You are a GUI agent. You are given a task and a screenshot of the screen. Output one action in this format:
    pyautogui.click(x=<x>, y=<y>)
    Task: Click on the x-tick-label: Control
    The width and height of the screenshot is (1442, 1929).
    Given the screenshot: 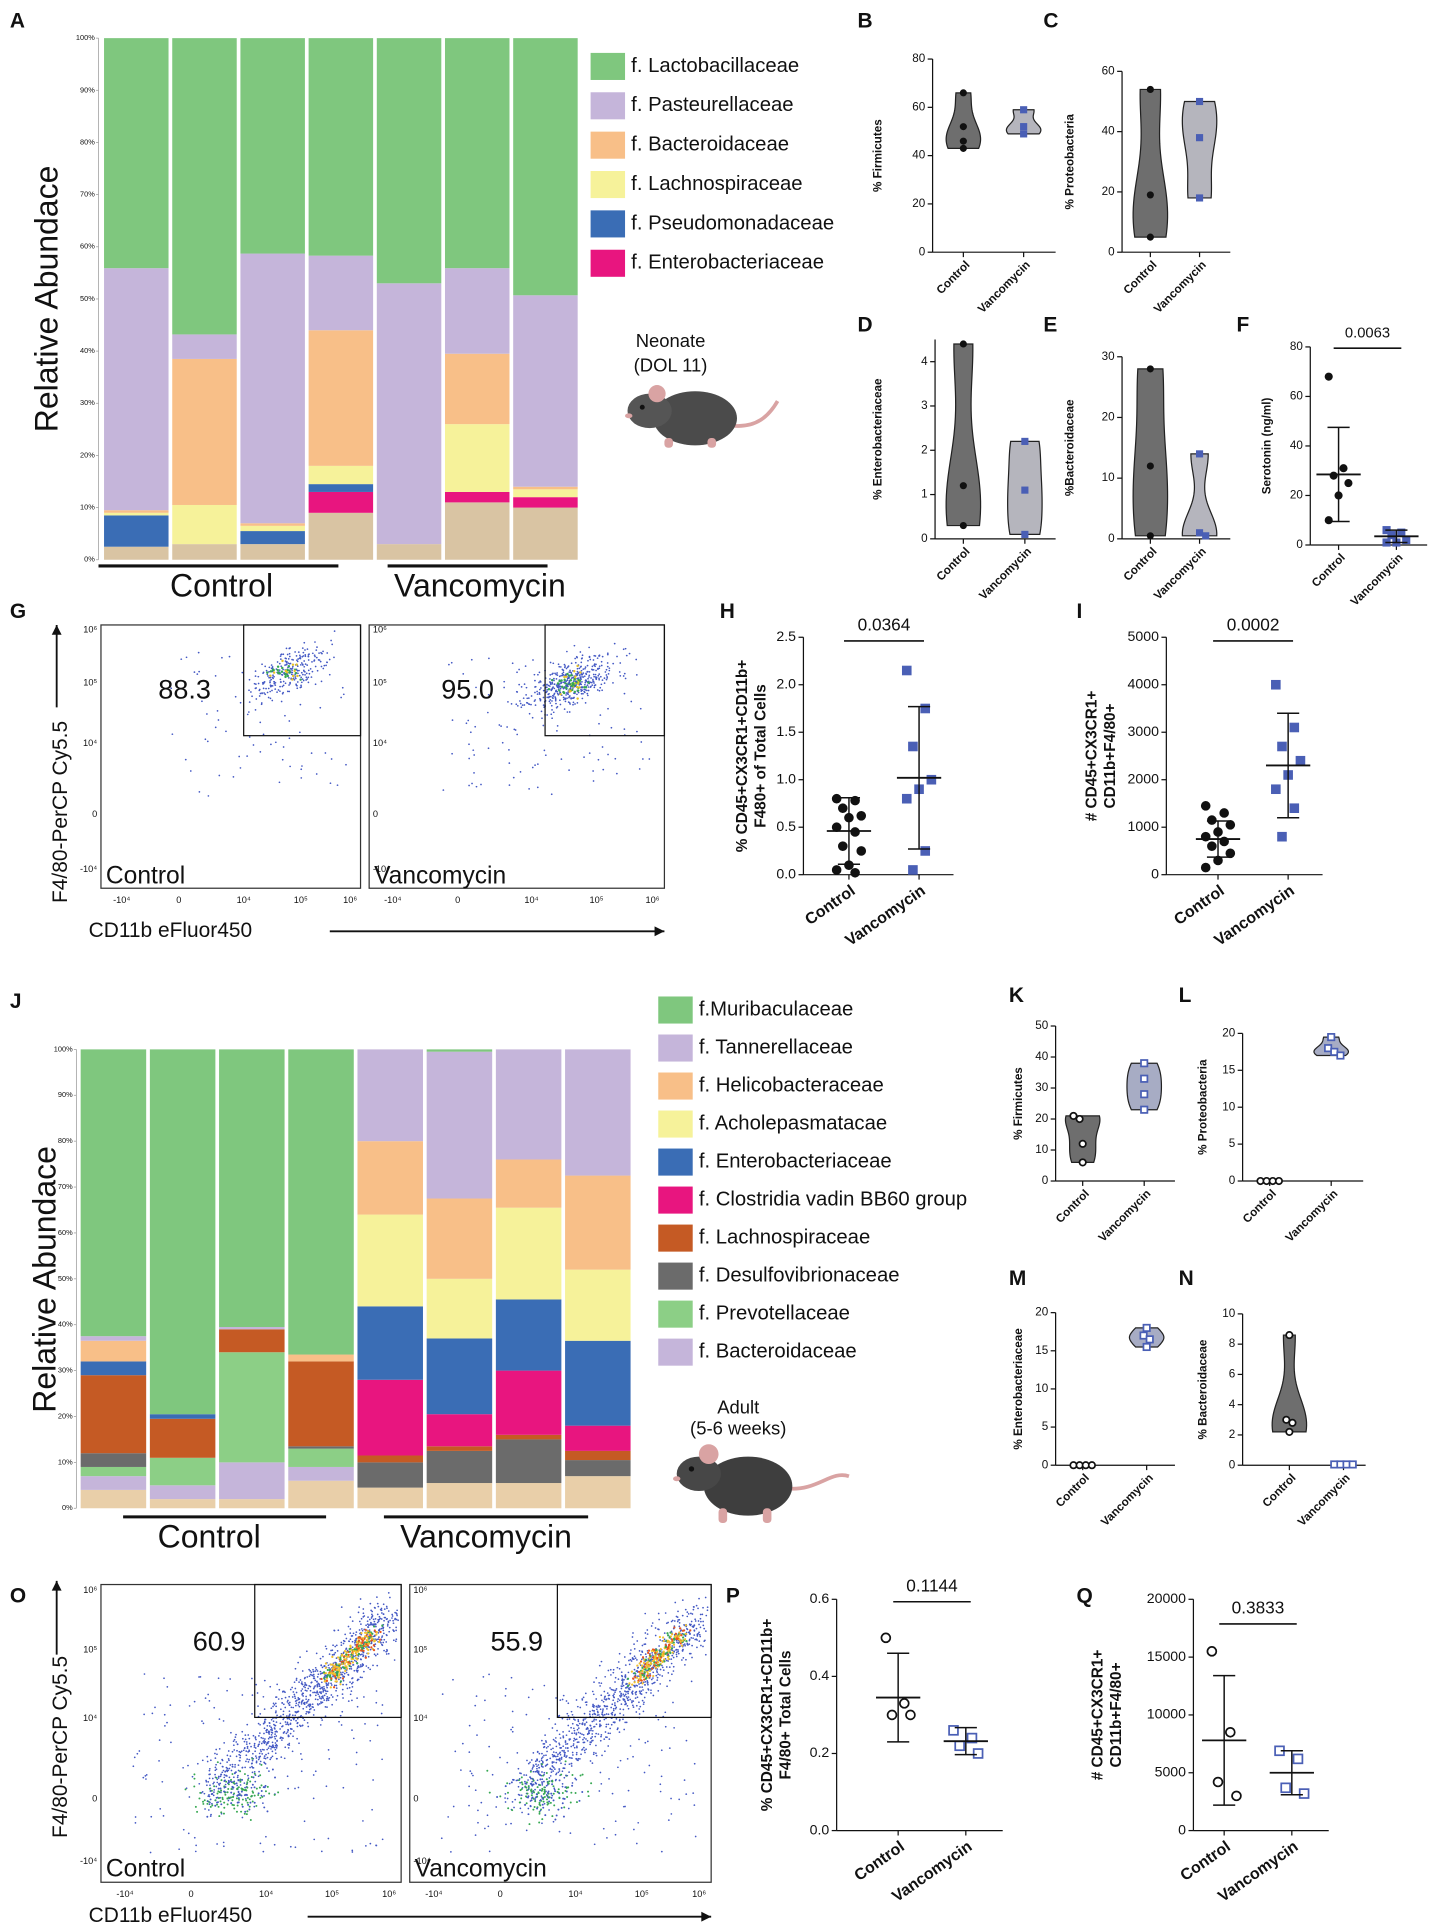 What is the action you would take?
    pyautogui.click(x=1279, y=1490)
    